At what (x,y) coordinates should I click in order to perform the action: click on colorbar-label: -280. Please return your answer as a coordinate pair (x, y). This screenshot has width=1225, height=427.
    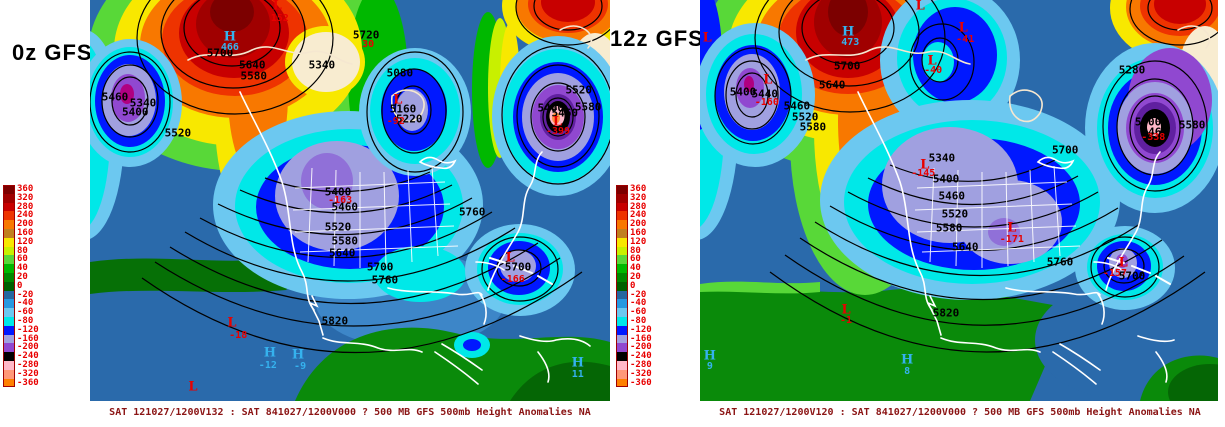
    Looking at the image, I should click on (28, 364).